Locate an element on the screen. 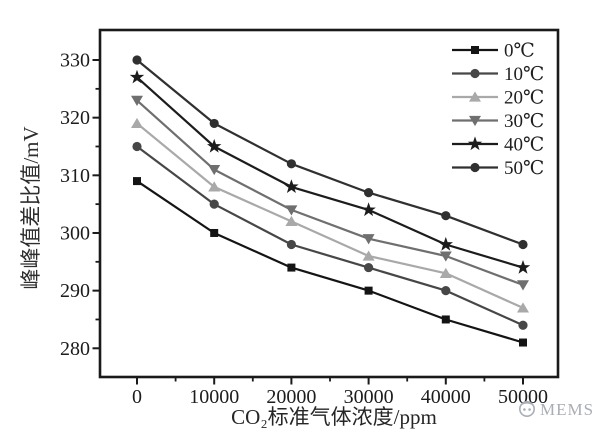  x-axis-title: CO₂标准气体浓度/ppm is located at coordinates (334, 417).